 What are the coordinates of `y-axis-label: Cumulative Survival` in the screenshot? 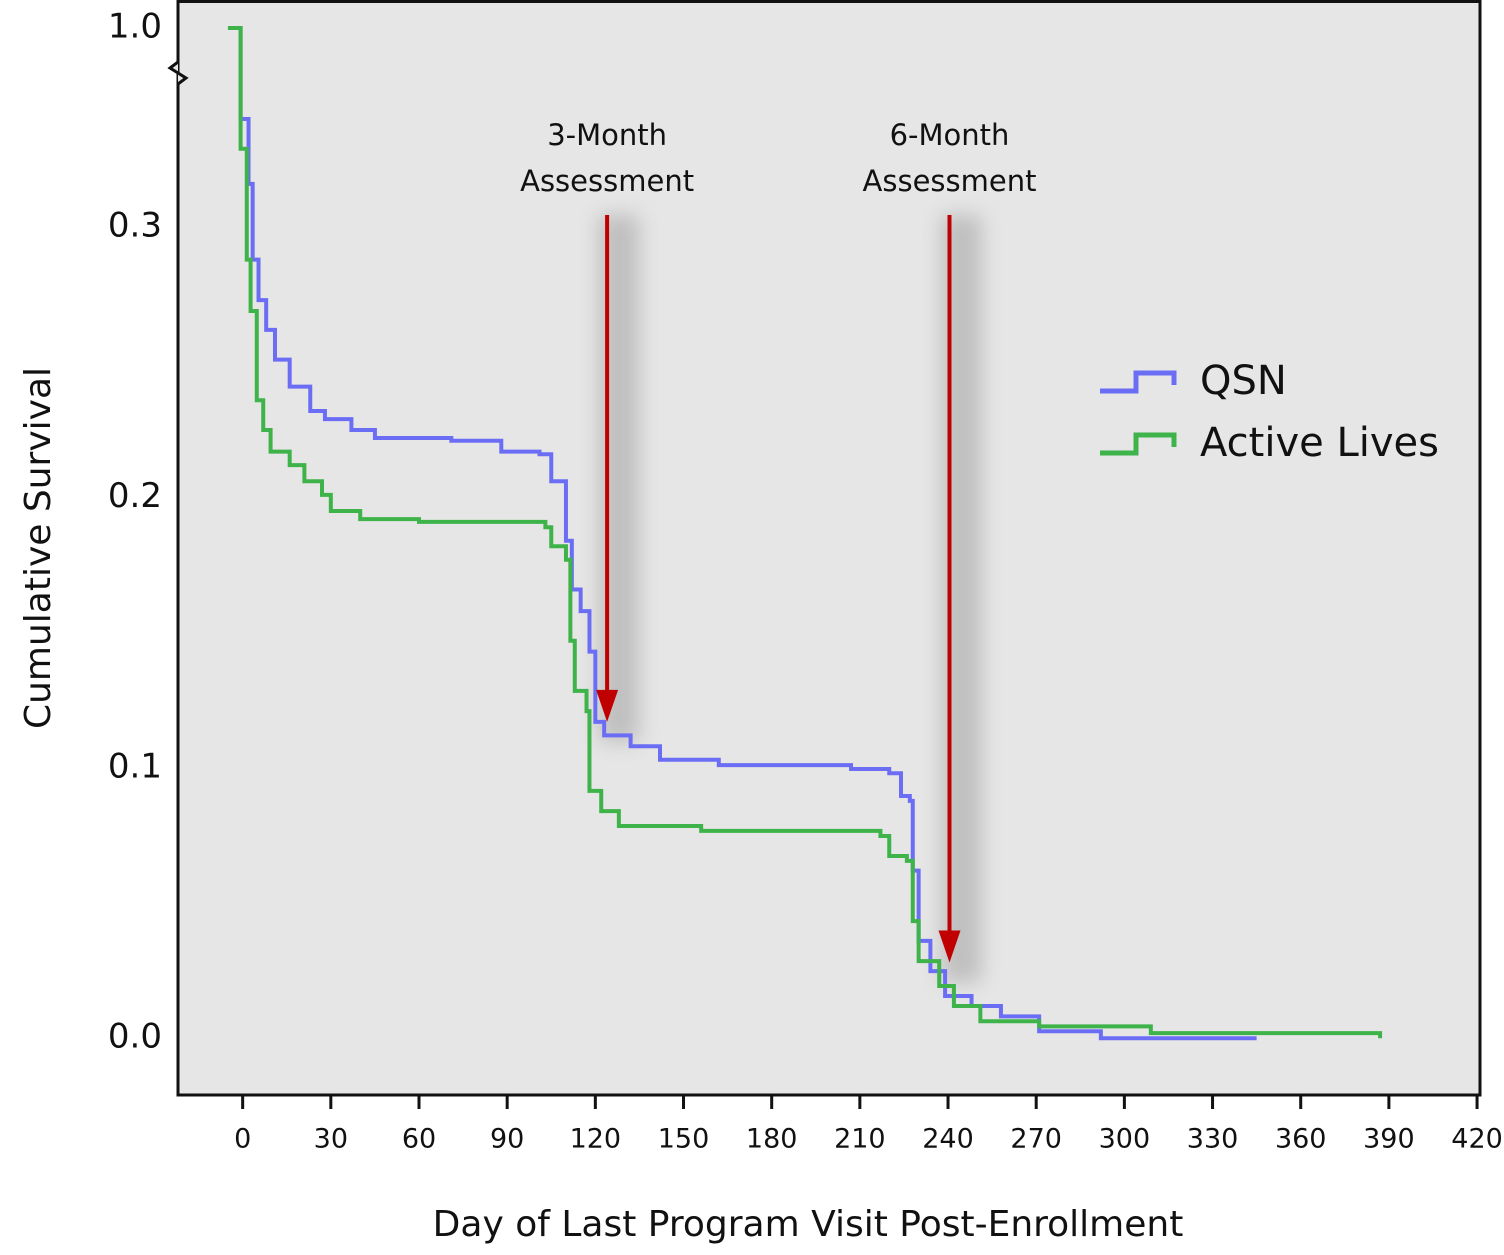 It's located at (38, 548).